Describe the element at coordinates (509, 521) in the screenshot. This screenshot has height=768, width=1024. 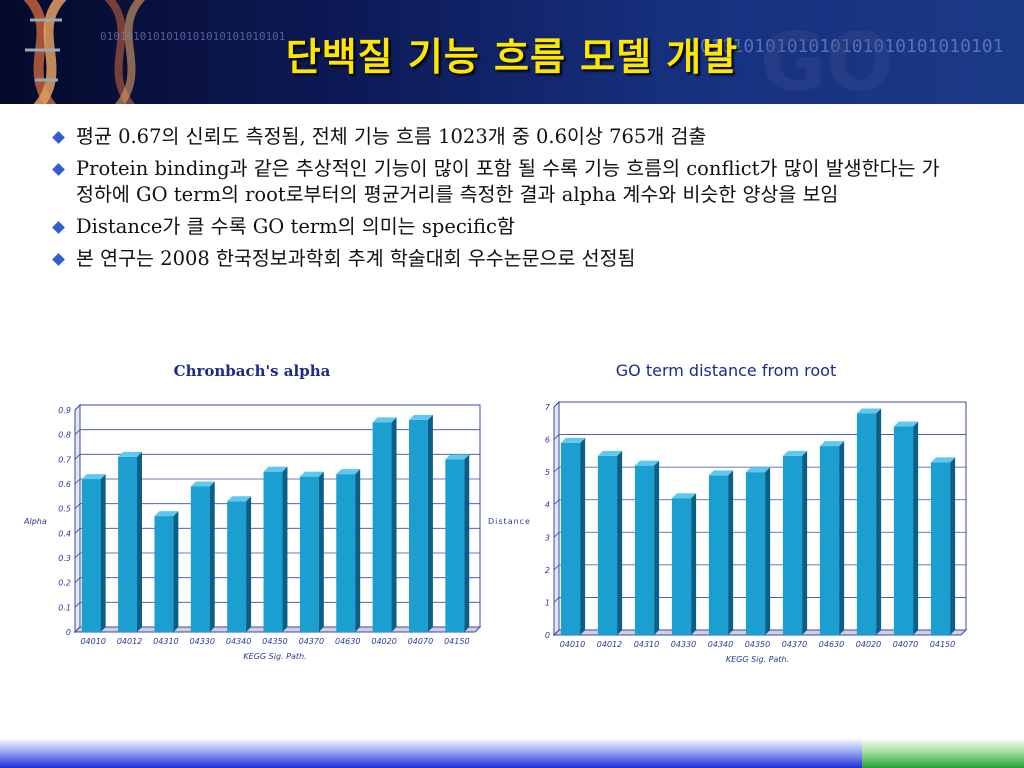
I see `y-axis-label: Distance` at that location.